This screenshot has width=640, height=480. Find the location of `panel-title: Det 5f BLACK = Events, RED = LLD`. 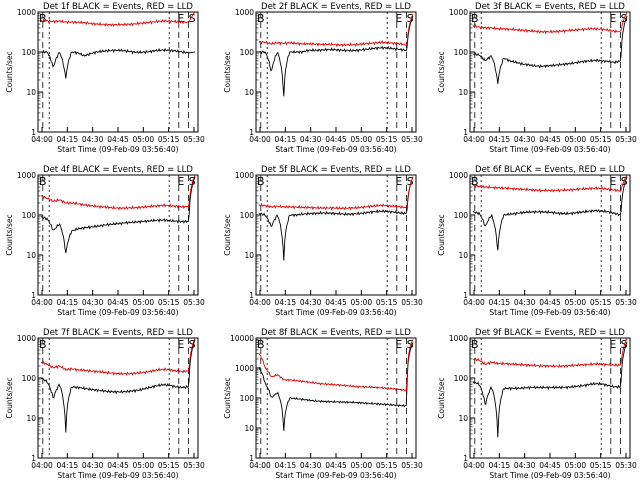

panel-title: Det 5f BLACK = Events, RED = LLD is located at coordinates (336, 170).